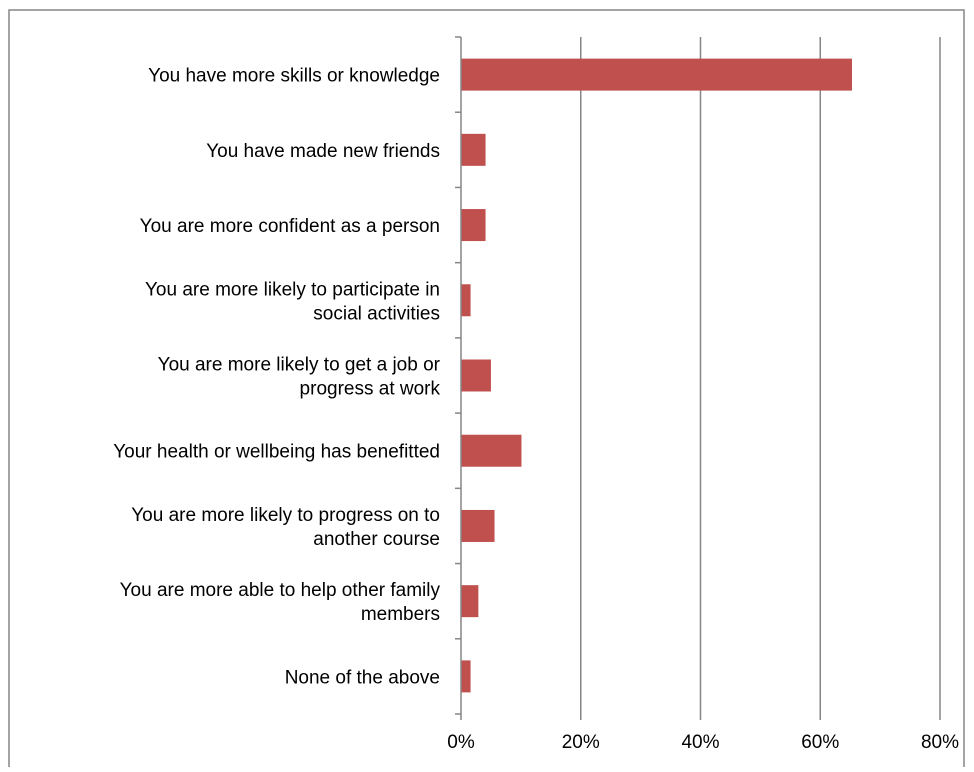  What do you see at coordinates (276, 452) in the screenshot?
I see `category-label: Your health or wellbeing has benefitted` at bounding box center [276, 452].